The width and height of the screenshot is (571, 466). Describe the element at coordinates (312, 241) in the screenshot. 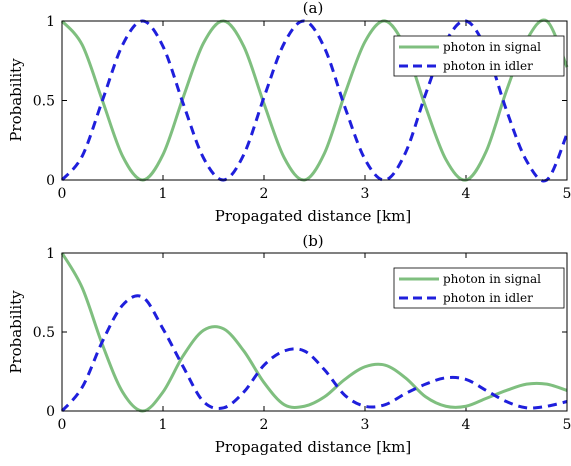

I see `chart-title: (b)` at that location.